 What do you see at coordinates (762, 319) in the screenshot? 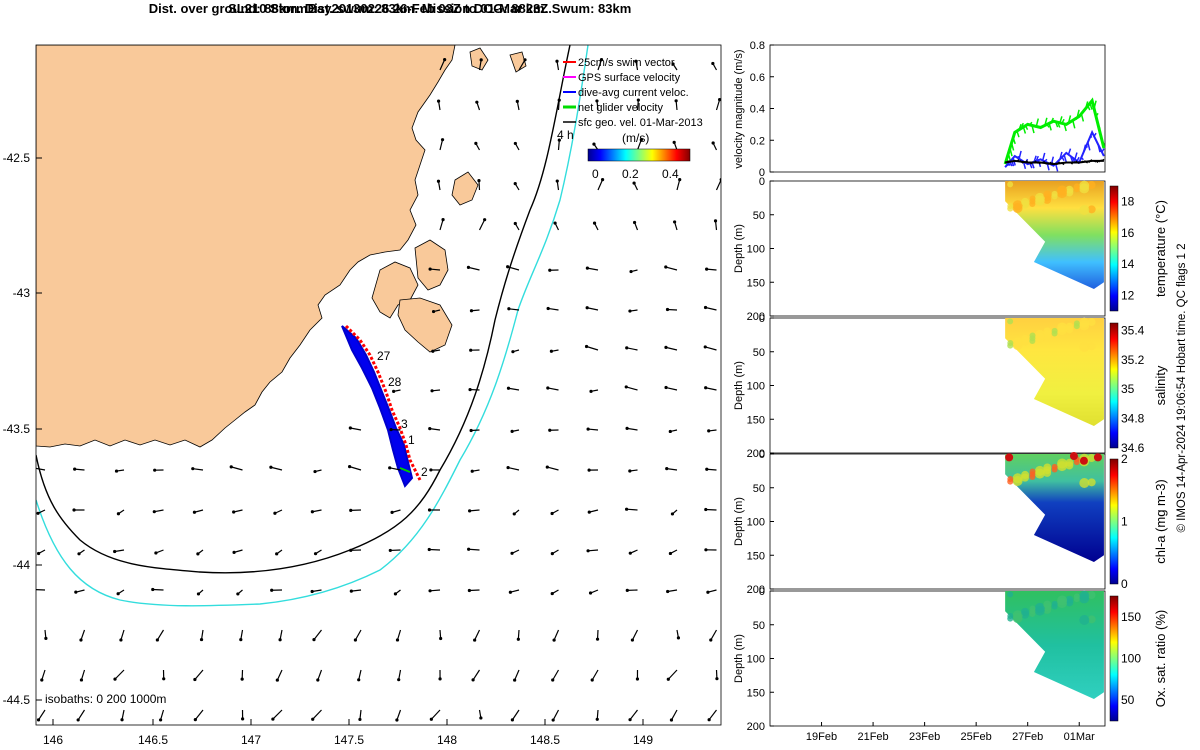
I see `section-1-ytick-0: 0` at bounding box center [762, 319].